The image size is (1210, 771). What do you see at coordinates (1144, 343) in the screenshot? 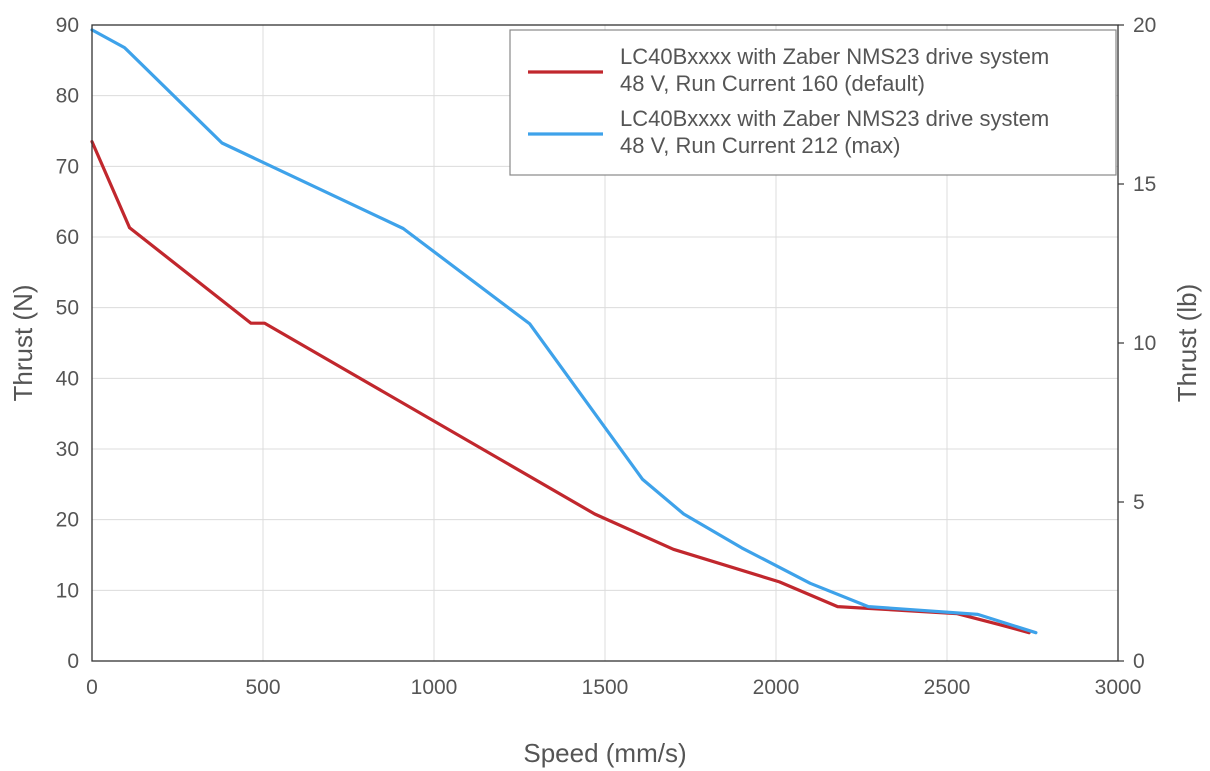
I see `y2-tick-label: 10` at bounding box center [1144, 343].